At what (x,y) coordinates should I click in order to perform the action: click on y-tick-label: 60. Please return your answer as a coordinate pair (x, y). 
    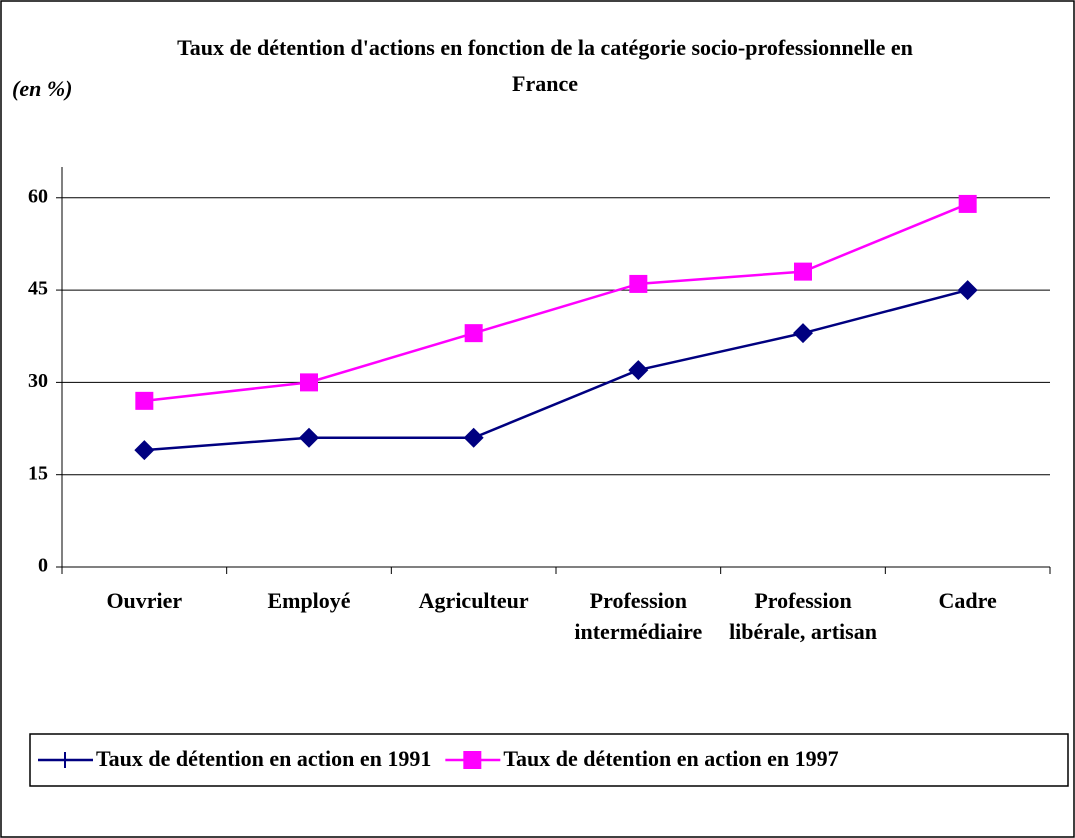
    Looking at the image, I should click on (38, 196).